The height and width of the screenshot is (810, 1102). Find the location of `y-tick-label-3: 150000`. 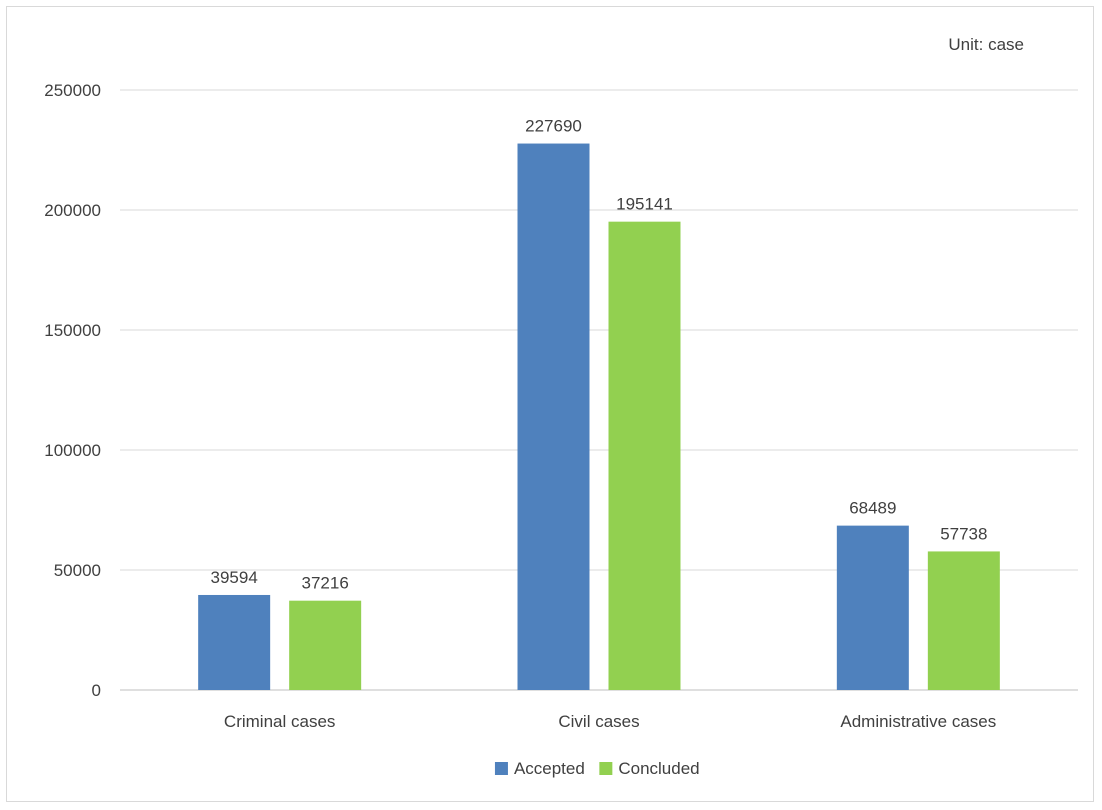

y-tick-label-3: 150000 is located at coordinates (72, 330).